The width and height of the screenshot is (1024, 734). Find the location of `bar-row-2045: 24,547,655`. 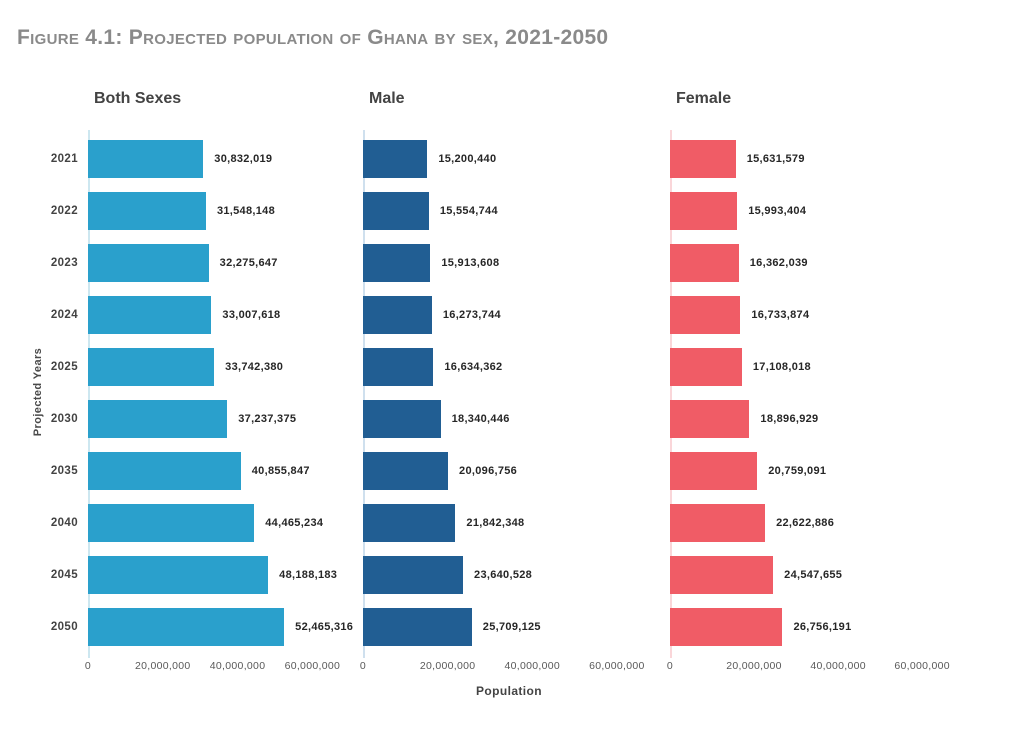

bar-row-2045: 24,547,655 is located at coordinates (815, 575).